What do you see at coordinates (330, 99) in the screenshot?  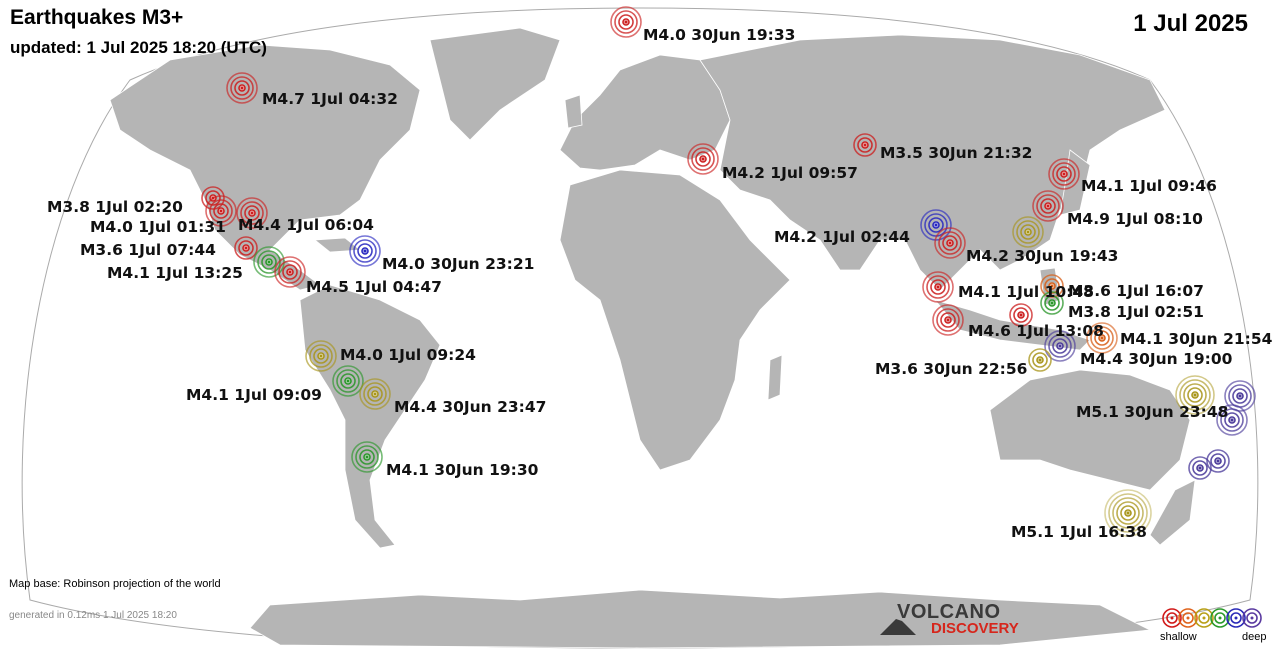 I see `quake-label: M4.7 1Jul 04:32` at bounding box center [330, 99].